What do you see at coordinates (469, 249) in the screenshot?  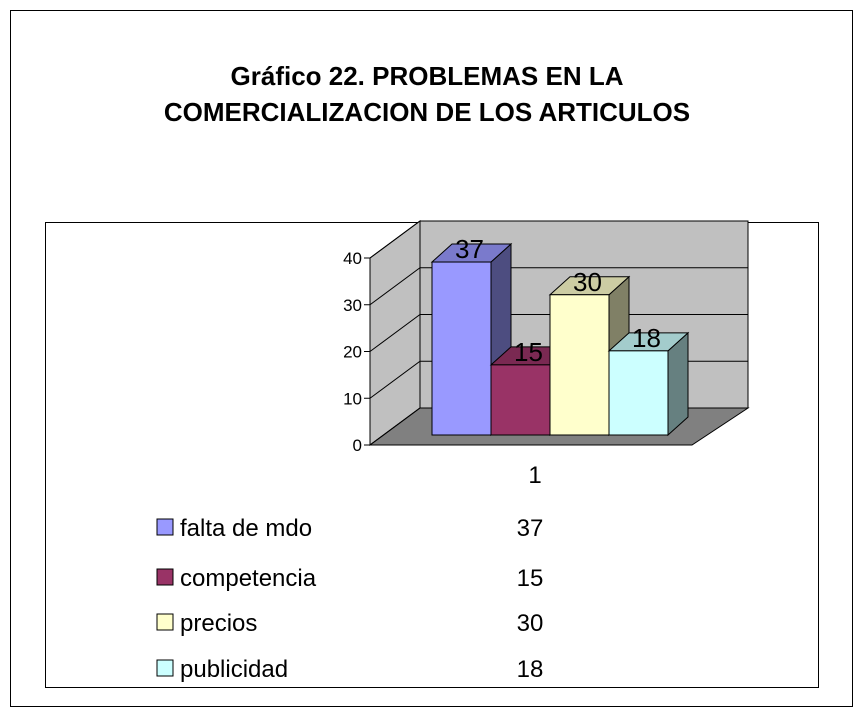 I see `data-label: 37` at bounding box center [469, 249].